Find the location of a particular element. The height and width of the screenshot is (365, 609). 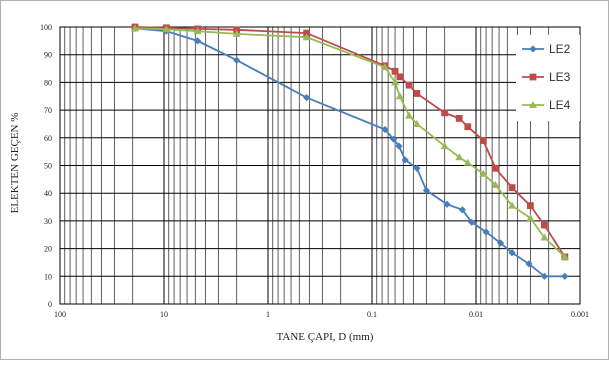

x-axis-label: TANE ÇAPI, D (mm) is located at coordinates (325, 337).